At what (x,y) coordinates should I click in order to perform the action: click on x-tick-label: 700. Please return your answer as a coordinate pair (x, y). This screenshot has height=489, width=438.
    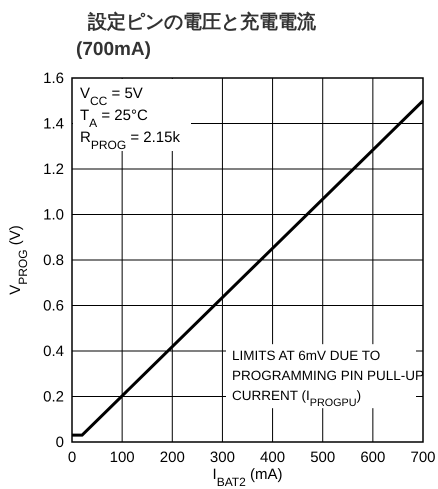
    Looking at the image, I should click on (423, 457).